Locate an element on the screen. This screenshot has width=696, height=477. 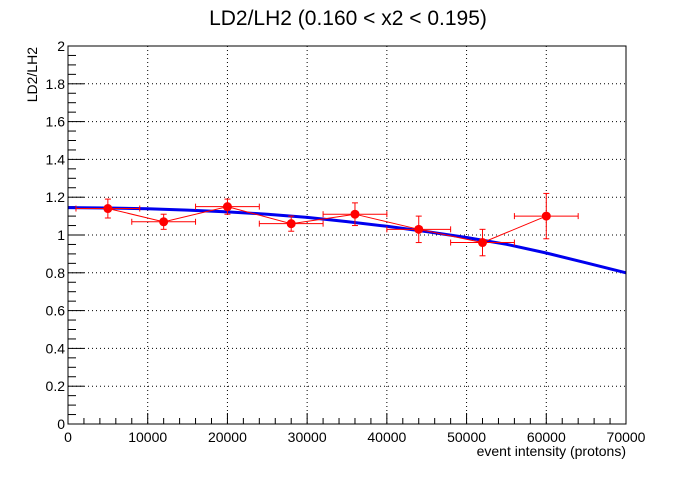
y-tick-label: 0.6 is located at coordinates (56, 311).